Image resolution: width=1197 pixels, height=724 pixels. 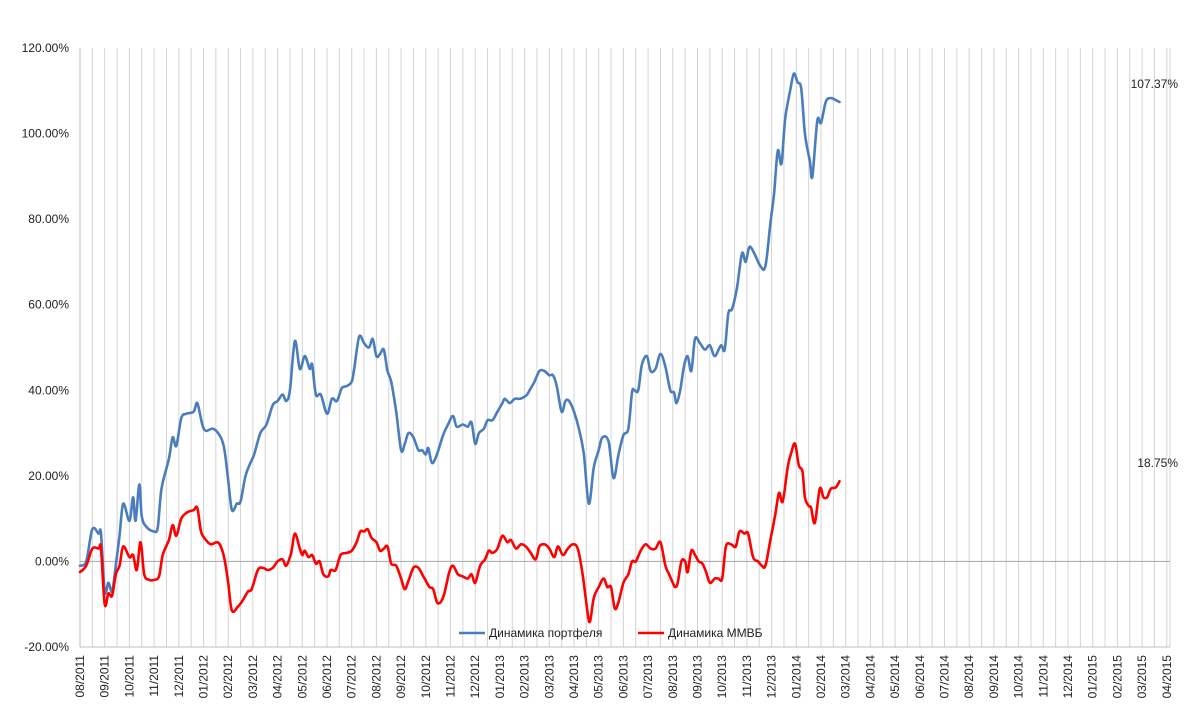 I want to click on x-tick-label: 09/2011, so click(x=105, y=676).